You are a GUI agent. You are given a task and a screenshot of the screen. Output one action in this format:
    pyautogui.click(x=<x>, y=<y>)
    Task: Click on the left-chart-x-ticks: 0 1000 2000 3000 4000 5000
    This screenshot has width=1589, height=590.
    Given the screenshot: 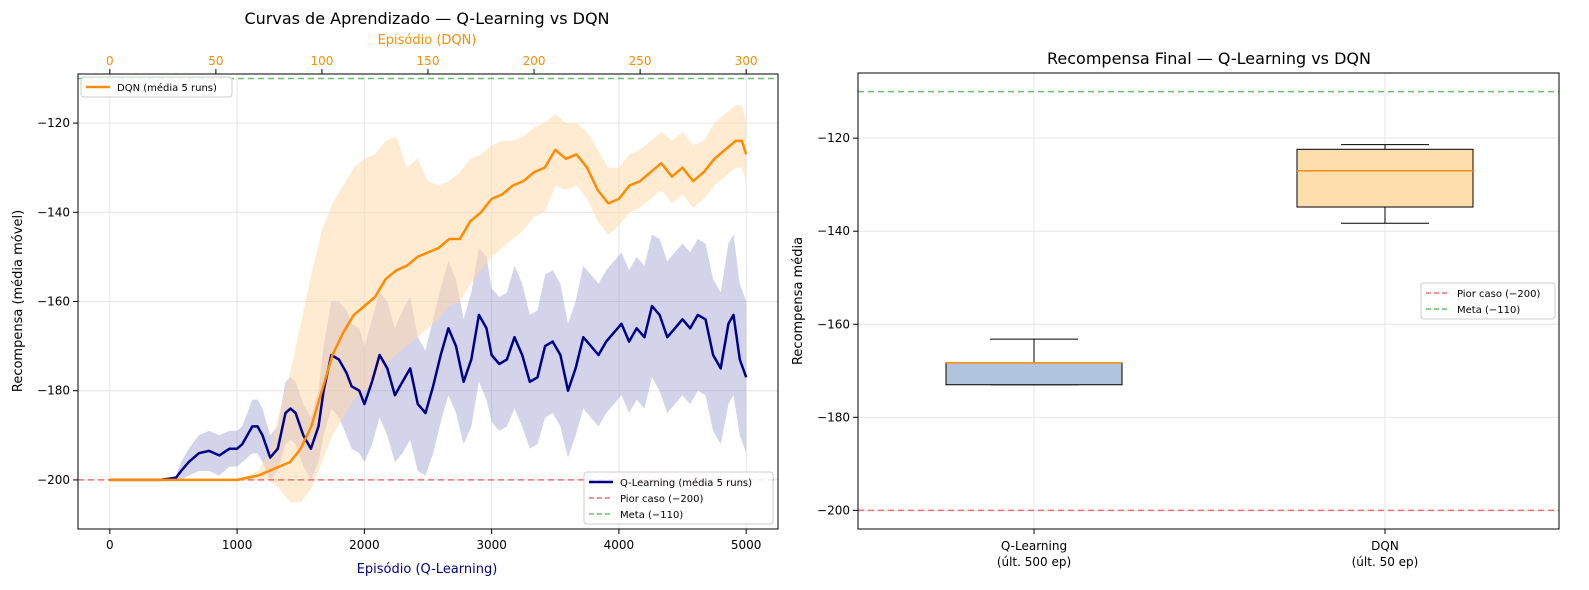 What is the action you would take?
    pyautogui.click(x=433, y=540)
    